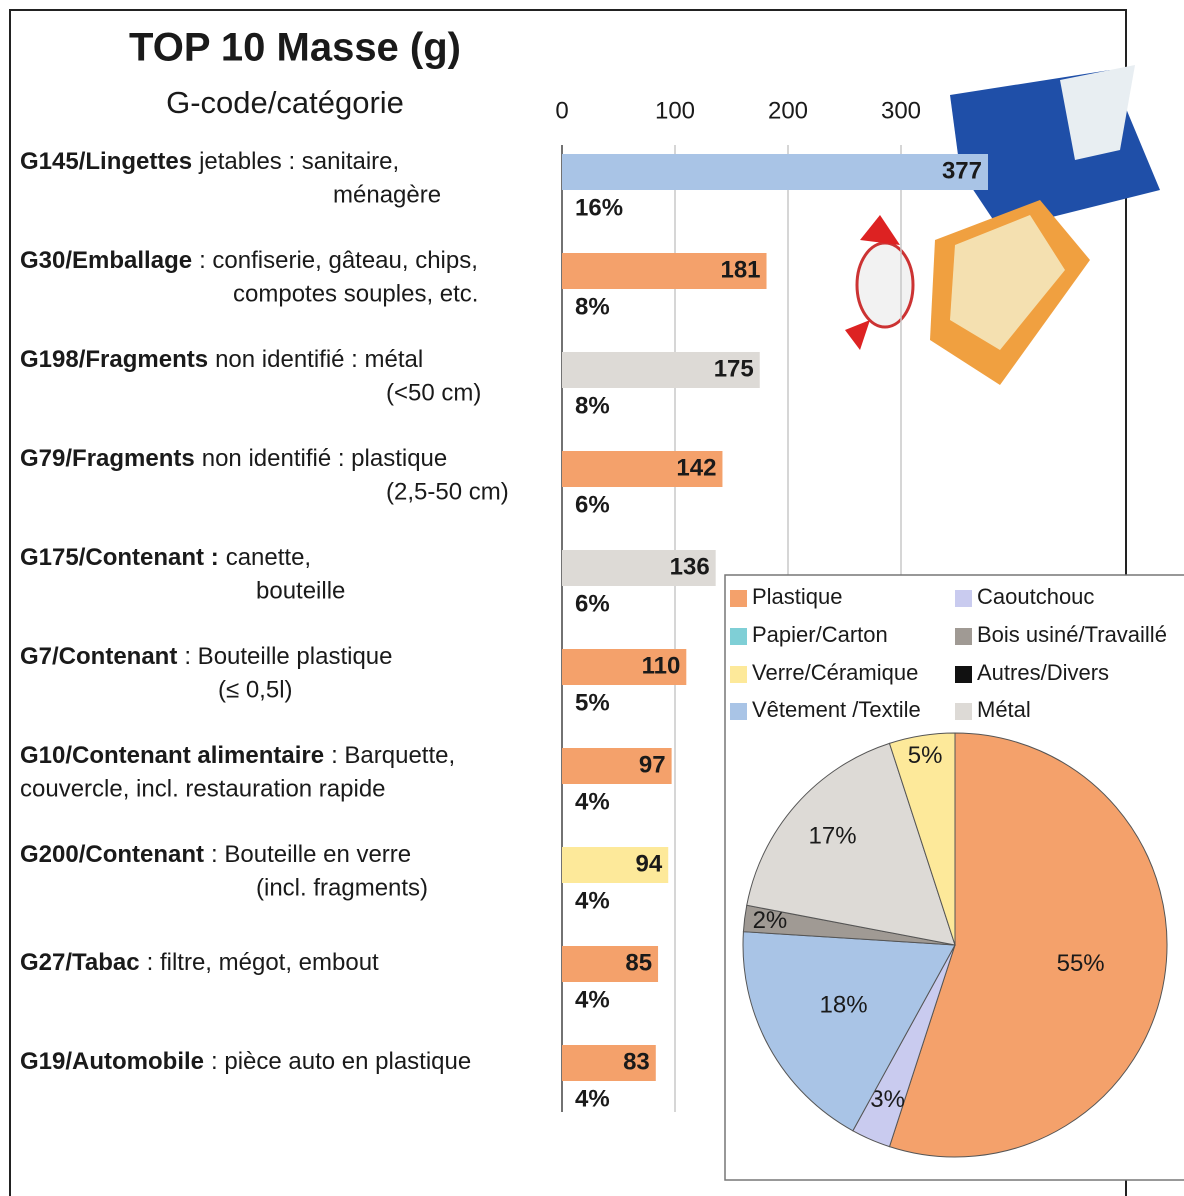 This screenshot has width=1184, height=1196. What do you see at coordinates (300, 590) in the screenshot?
I see `category-label-line2: bouteille` at bounding box center [300, 590].